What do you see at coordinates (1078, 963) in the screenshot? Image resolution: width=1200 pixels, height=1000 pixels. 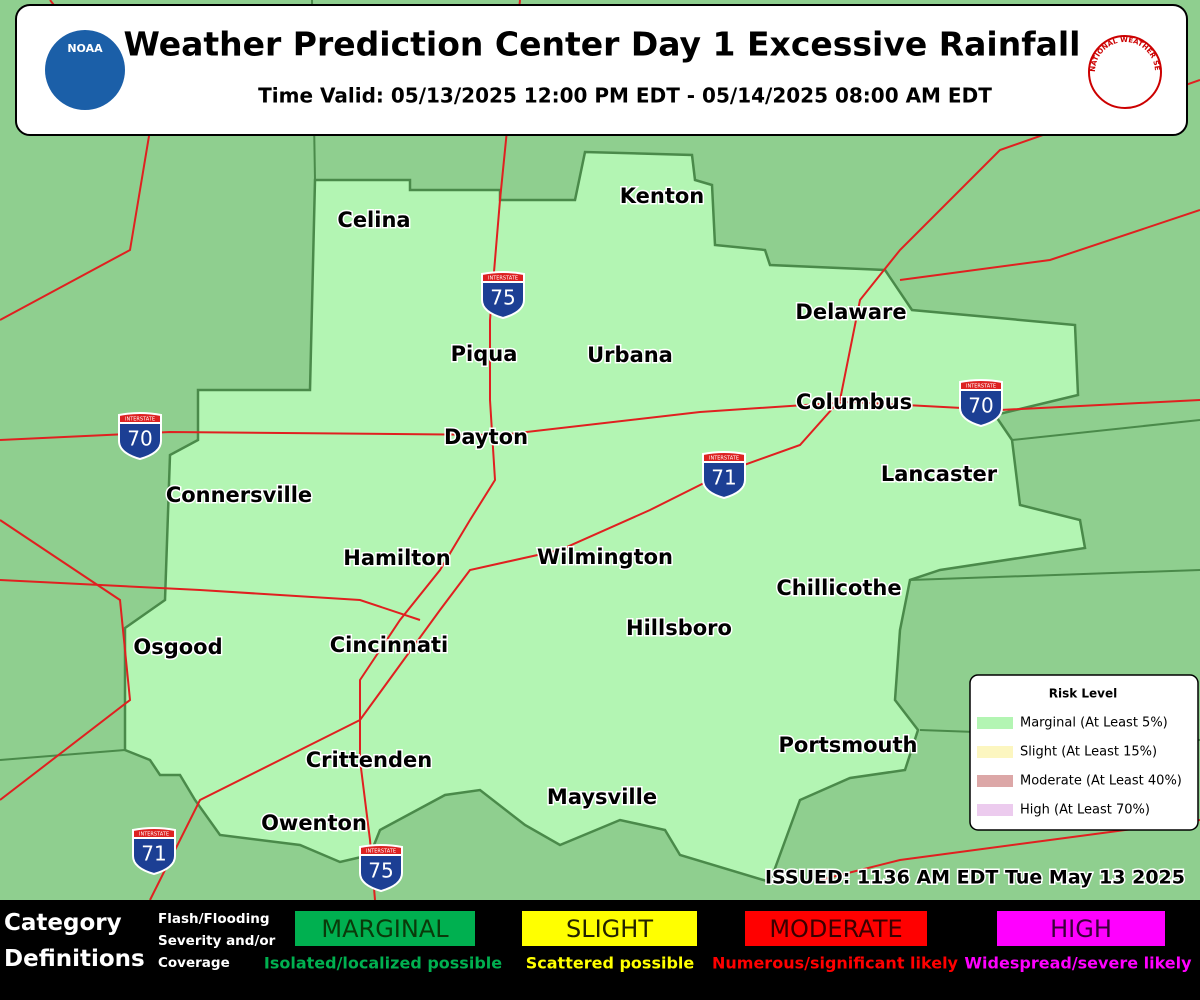 I see `category-description: Widespread/severe likely` at bounding box center [1078, 963].